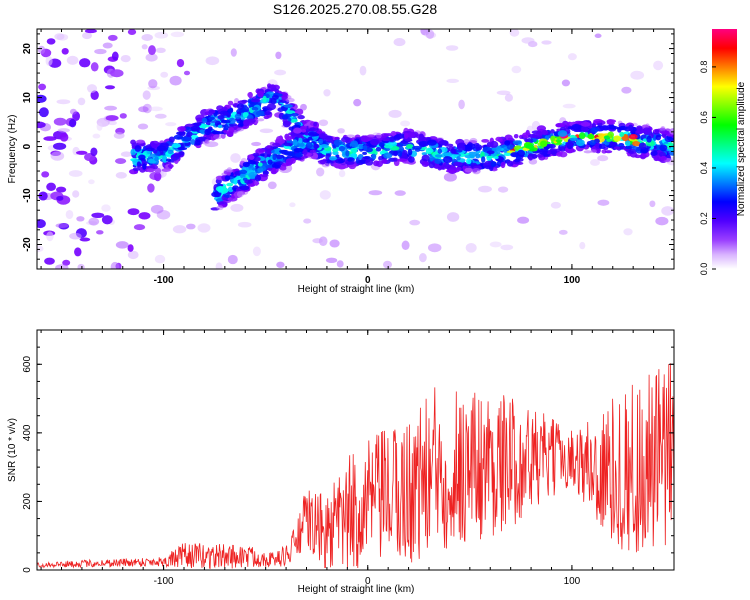  I want to click on snr-x-tick-label: 0, so click(368, 581).